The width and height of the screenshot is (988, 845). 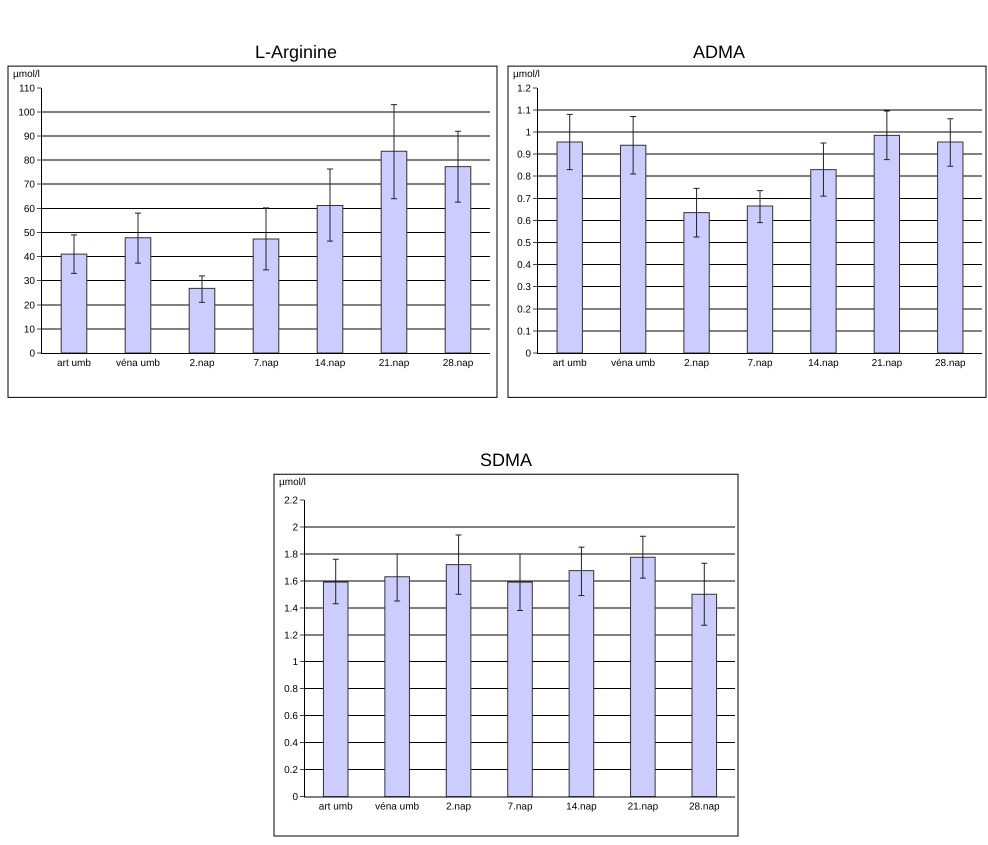 What do you see at coordinates (291, 554) in the screenshot?
I see `y-tick-label: 1.8` at bounding box center [291, 554].